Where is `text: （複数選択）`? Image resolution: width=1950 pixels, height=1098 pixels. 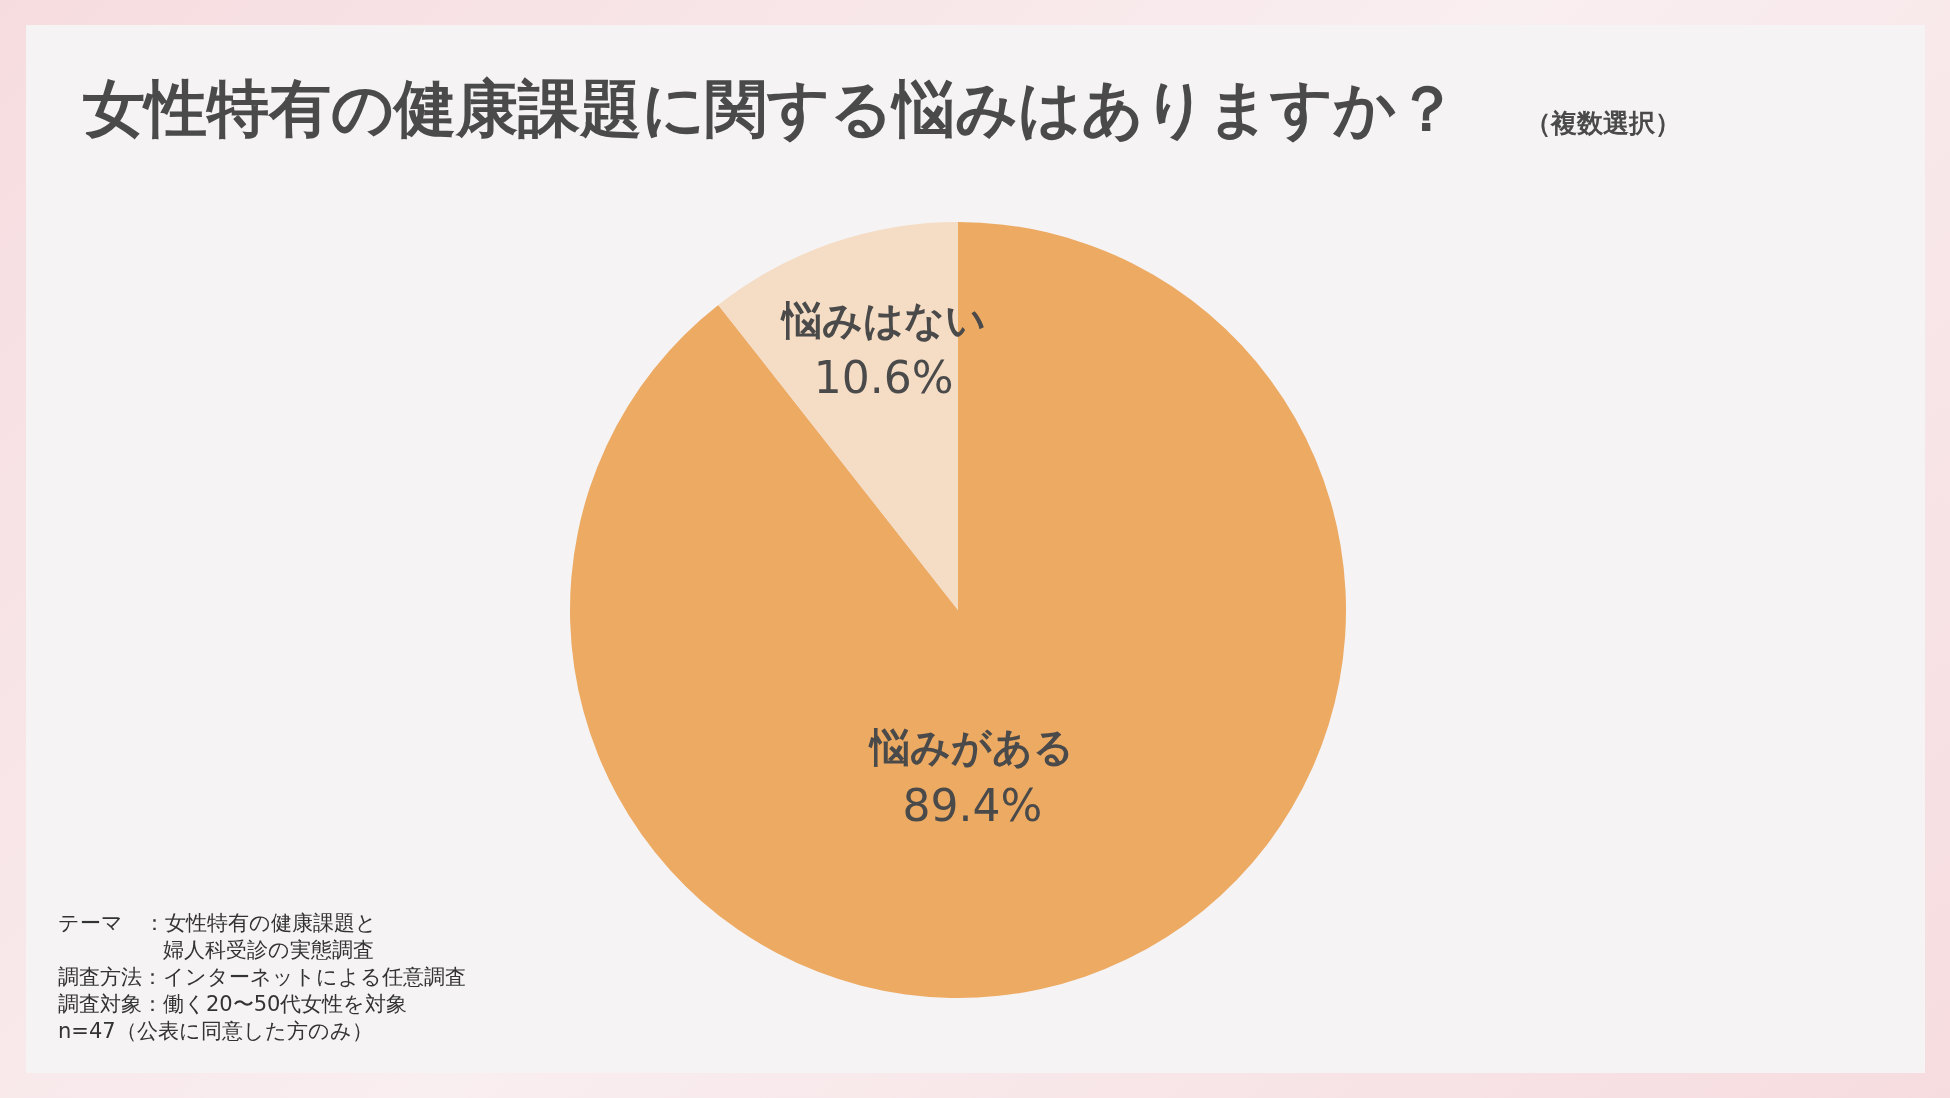
text: （複数選択） is located at coordinates (1603, 123).